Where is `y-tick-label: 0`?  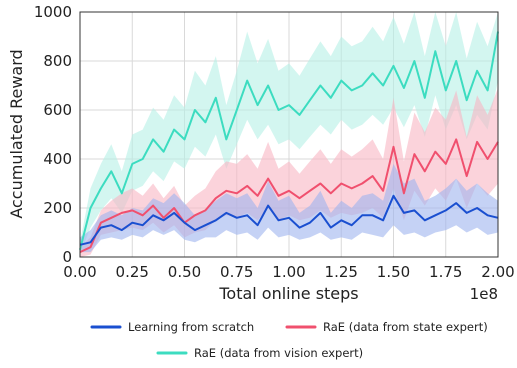 y-tick-label: 0 is located at coordinates (67, 257).